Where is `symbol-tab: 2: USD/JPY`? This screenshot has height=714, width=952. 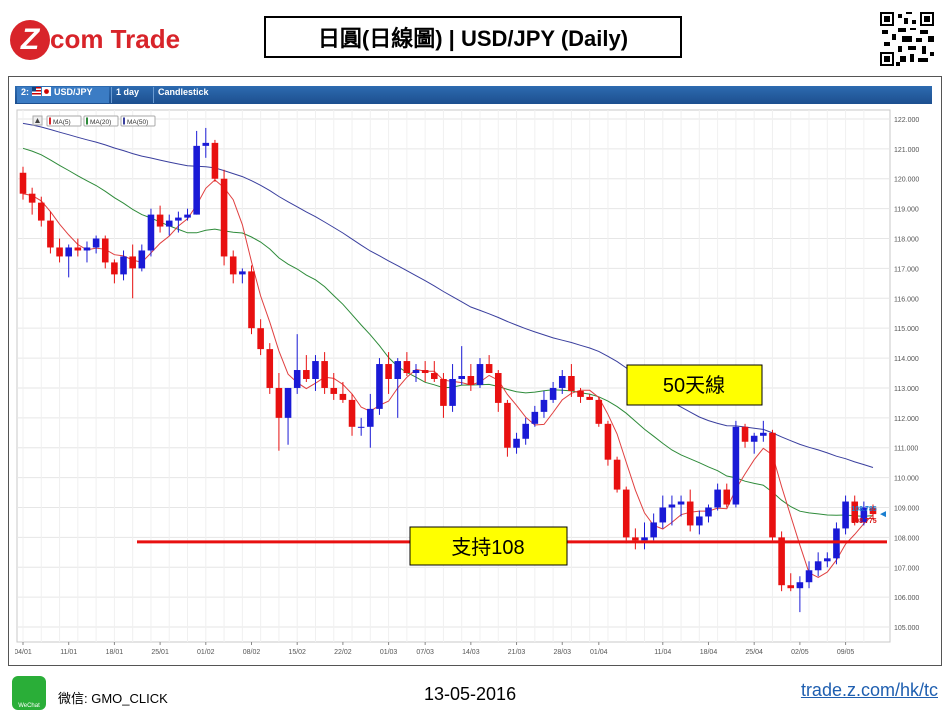 symbol-tab: 2: USD/JPY is located at coordinates (63, 95).